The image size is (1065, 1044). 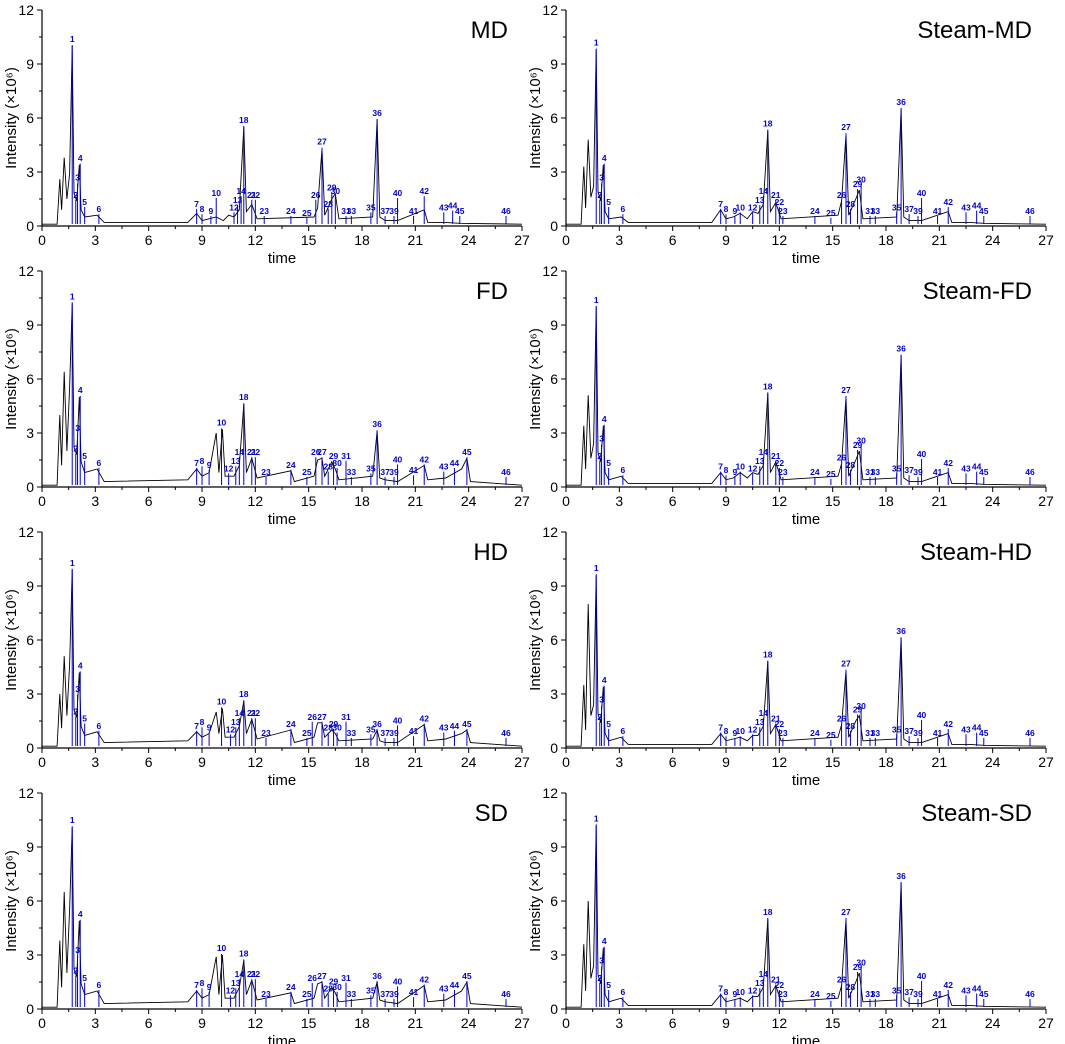 What do you see at coordinates (977, 291) in the screenshot?
I see `panel-title: Steam-FD` at bounding box center [977, 291].